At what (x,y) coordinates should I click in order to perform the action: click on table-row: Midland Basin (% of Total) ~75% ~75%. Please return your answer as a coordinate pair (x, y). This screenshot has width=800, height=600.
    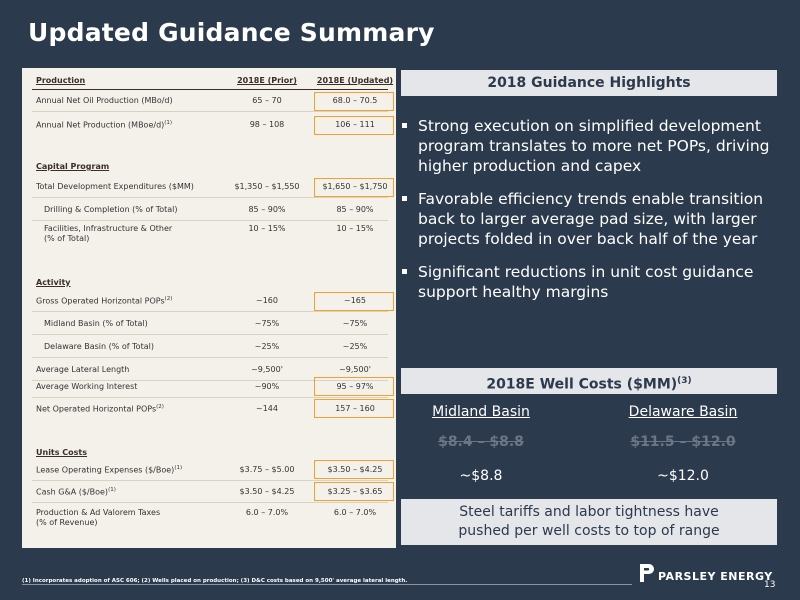
    Looking at the image, I should click on (209, 325).